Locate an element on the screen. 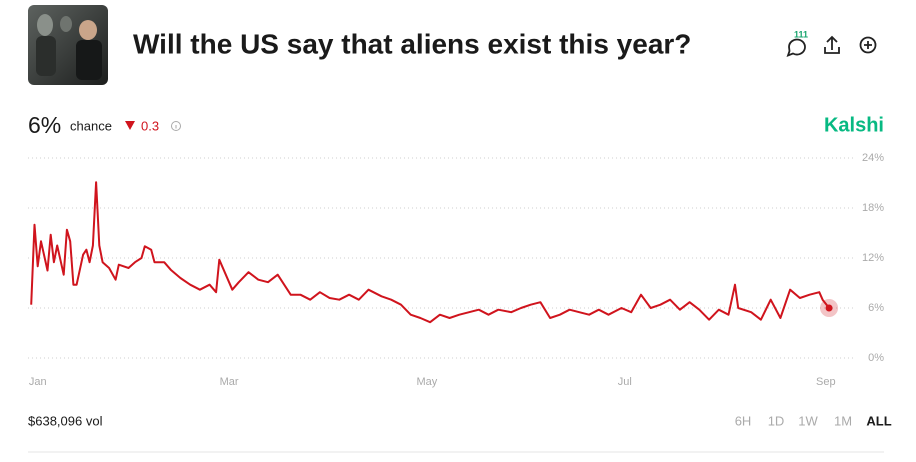 The image size is (916, 462). change: 0.3 is located at coordinates (150, 125).